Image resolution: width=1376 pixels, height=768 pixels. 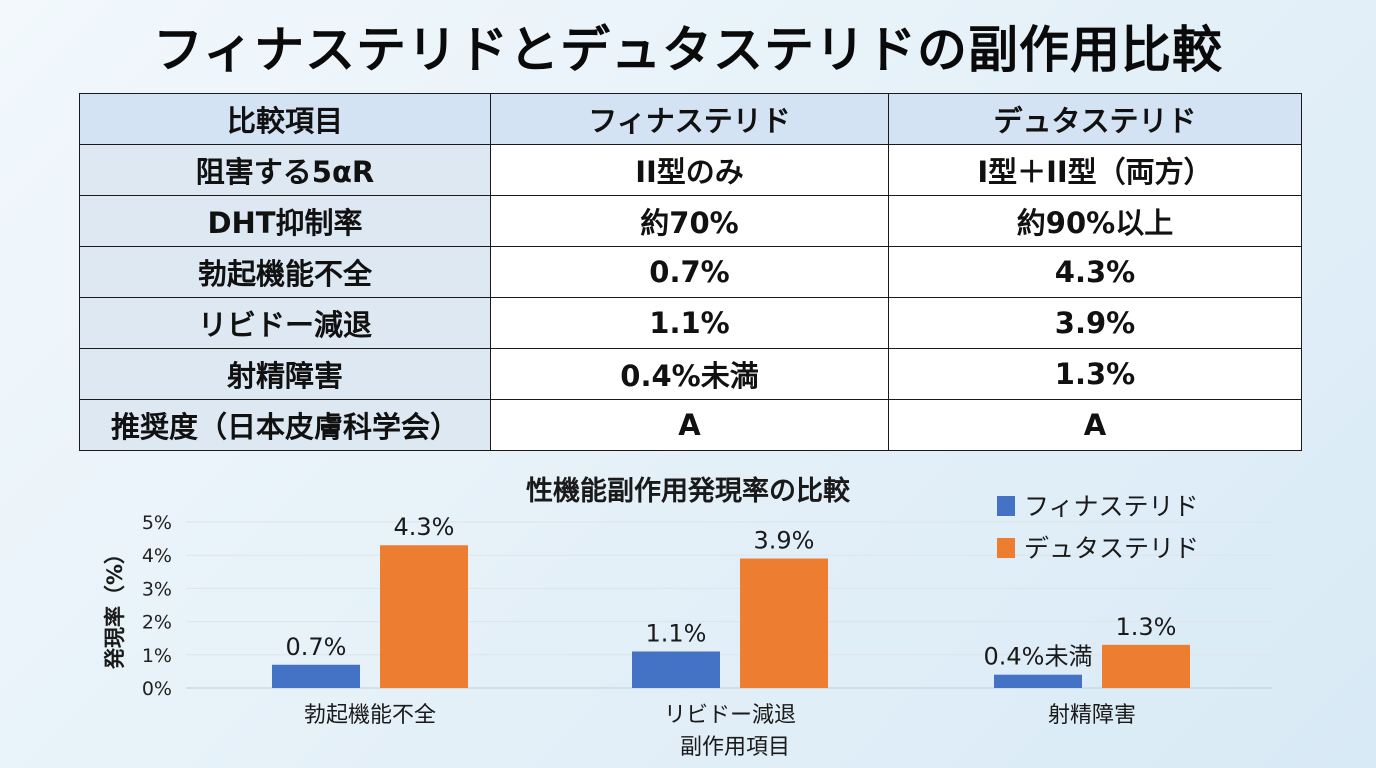 I want to click on y-tick-label: 1%, so click(x=157, y=656).